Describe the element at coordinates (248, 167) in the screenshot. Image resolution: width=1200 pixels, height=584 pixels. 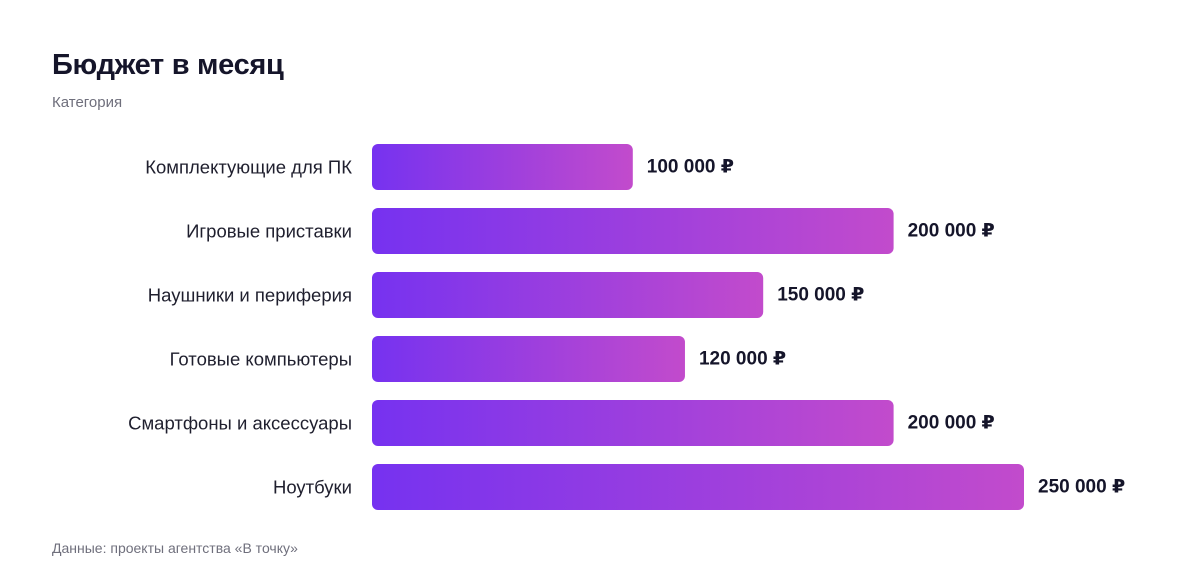
I see `category-label: Комплектующие для ПК` at that location.